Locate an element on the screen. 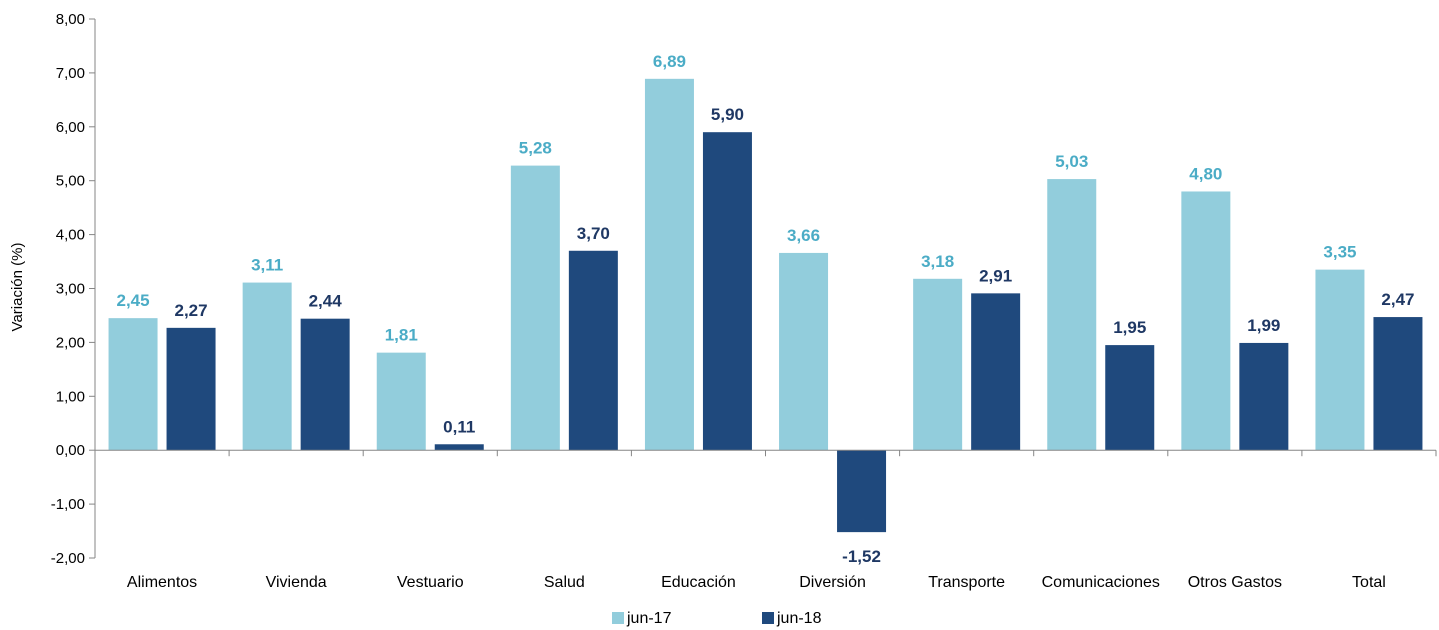 The image size is (1439, 630). data-label: 3,18 is located at coordinates (937, 261).